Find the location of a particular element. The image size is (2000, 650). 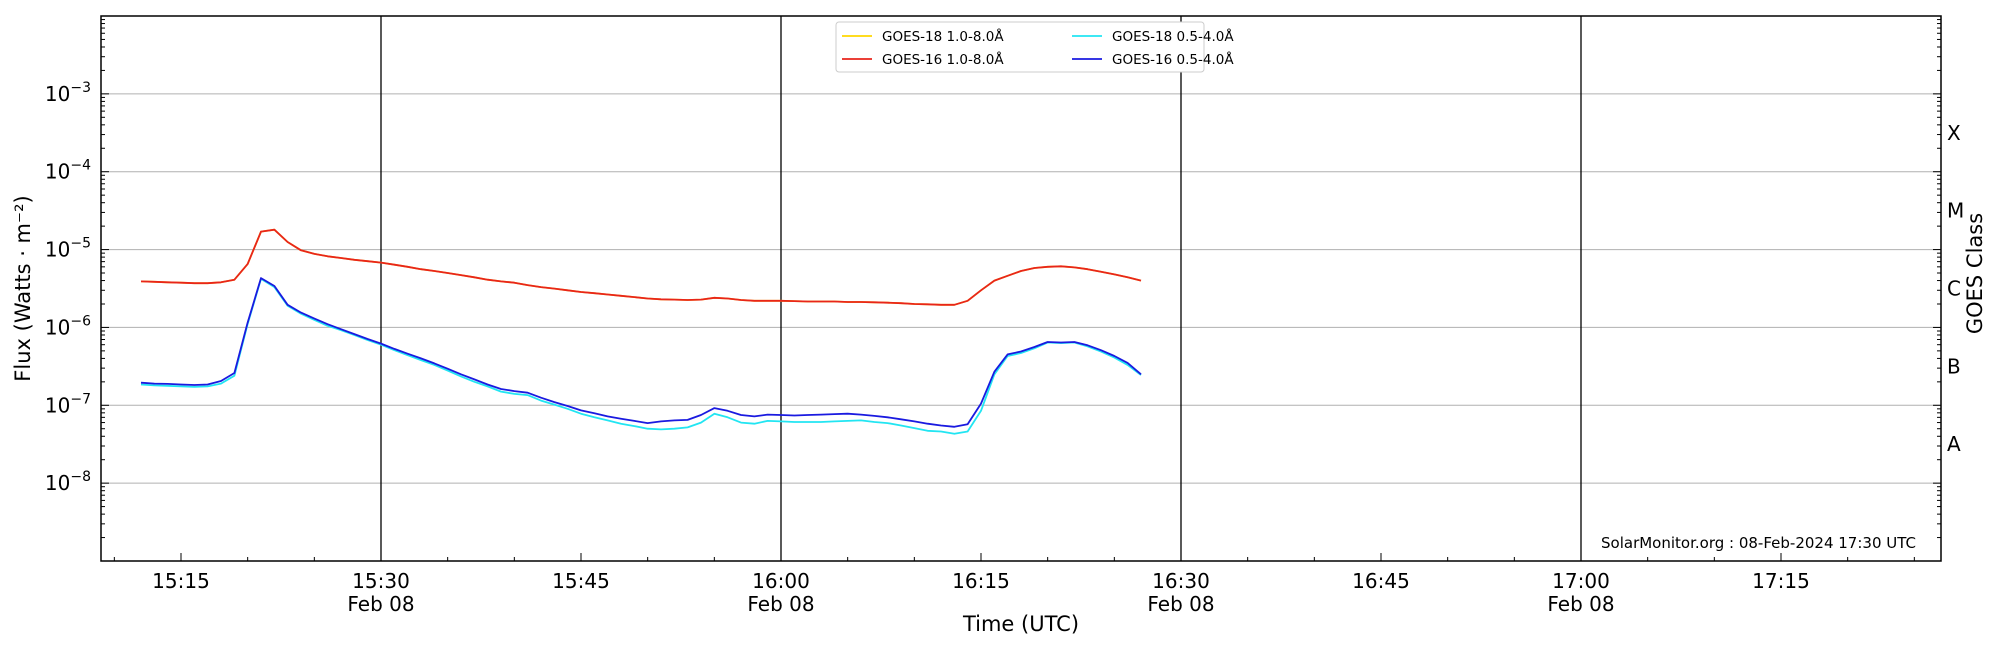

y-tick-label: 10⁻⁵ is located at coordinates (68, 249).